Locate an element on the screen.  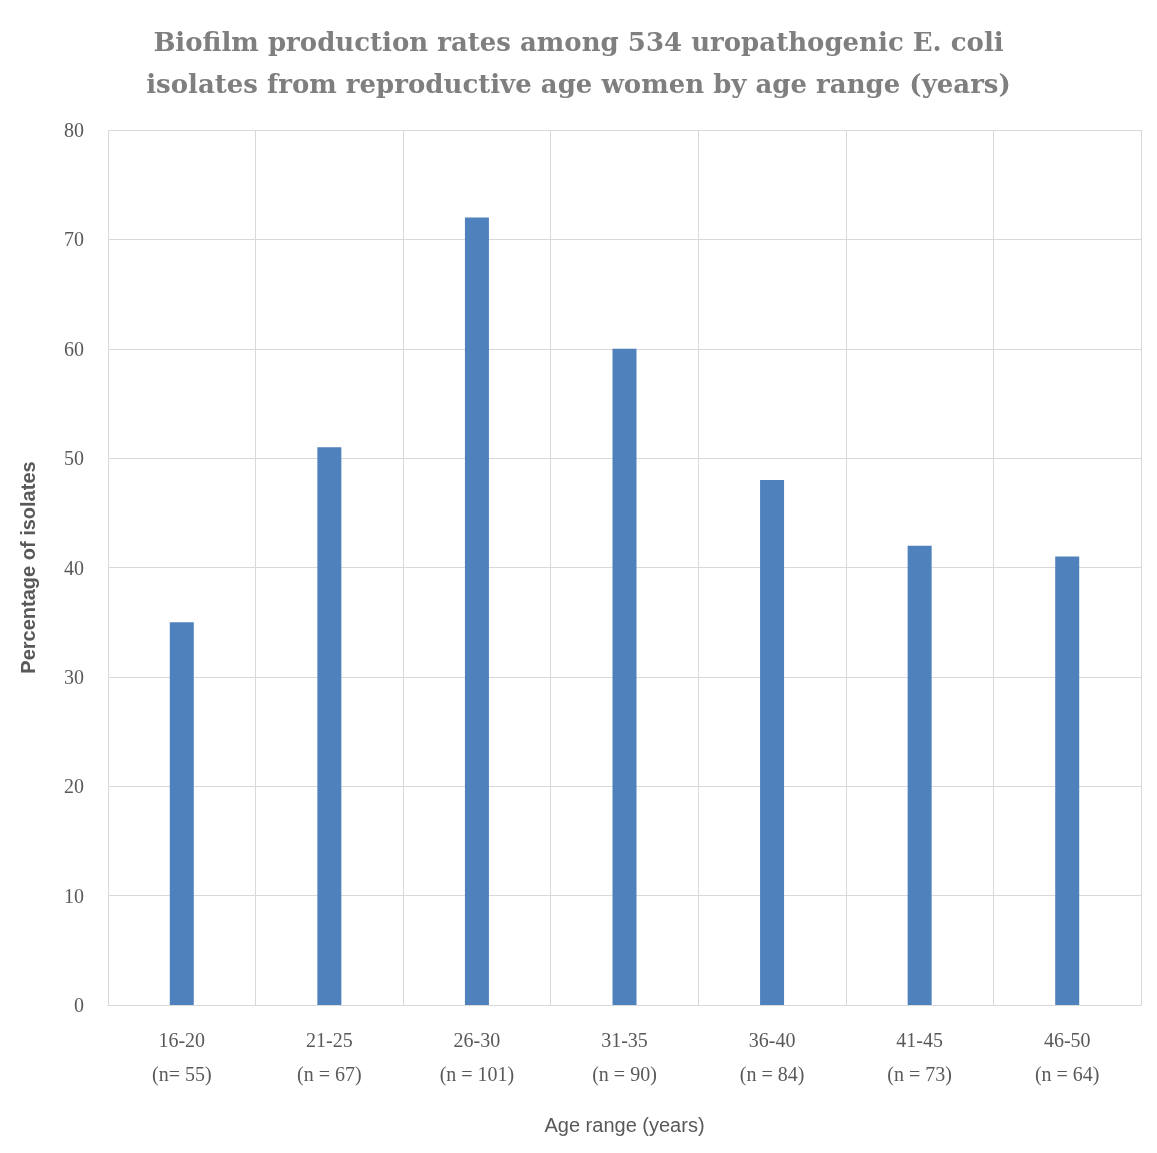
y-tick-label: 70 is located at coordinates (74, 239).